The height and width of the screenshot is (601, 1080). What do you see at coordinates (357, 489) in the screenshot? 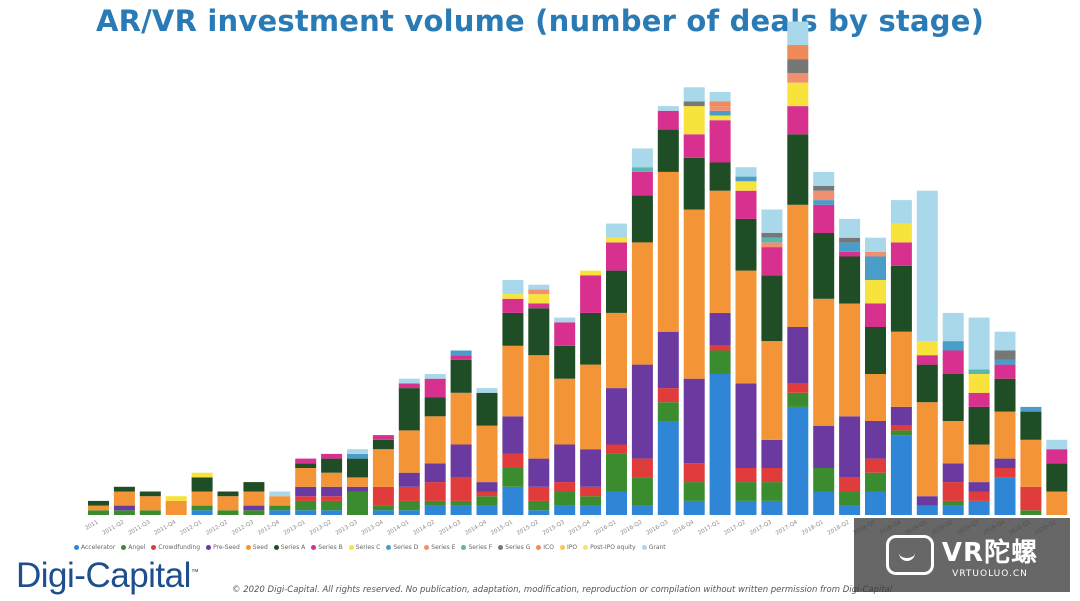
I see `bar-segment-pre-seed-2013-Q3` at bounding box center [357, 489].